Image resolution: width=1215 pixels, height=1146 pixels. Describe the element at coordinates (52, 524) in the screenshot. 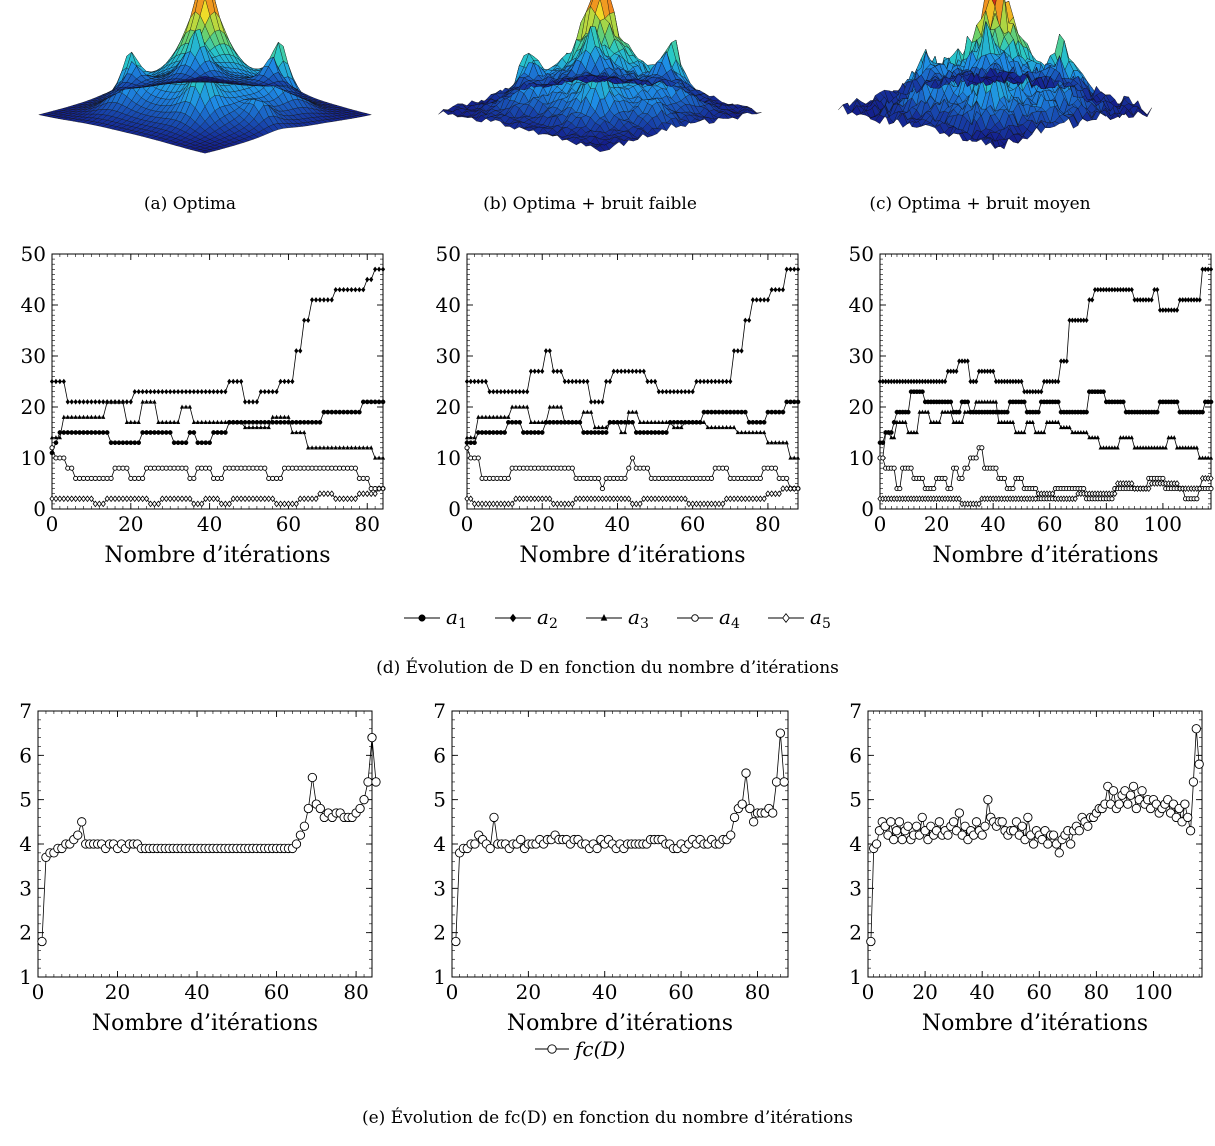

I see `x-tick-label: 0` at that location.